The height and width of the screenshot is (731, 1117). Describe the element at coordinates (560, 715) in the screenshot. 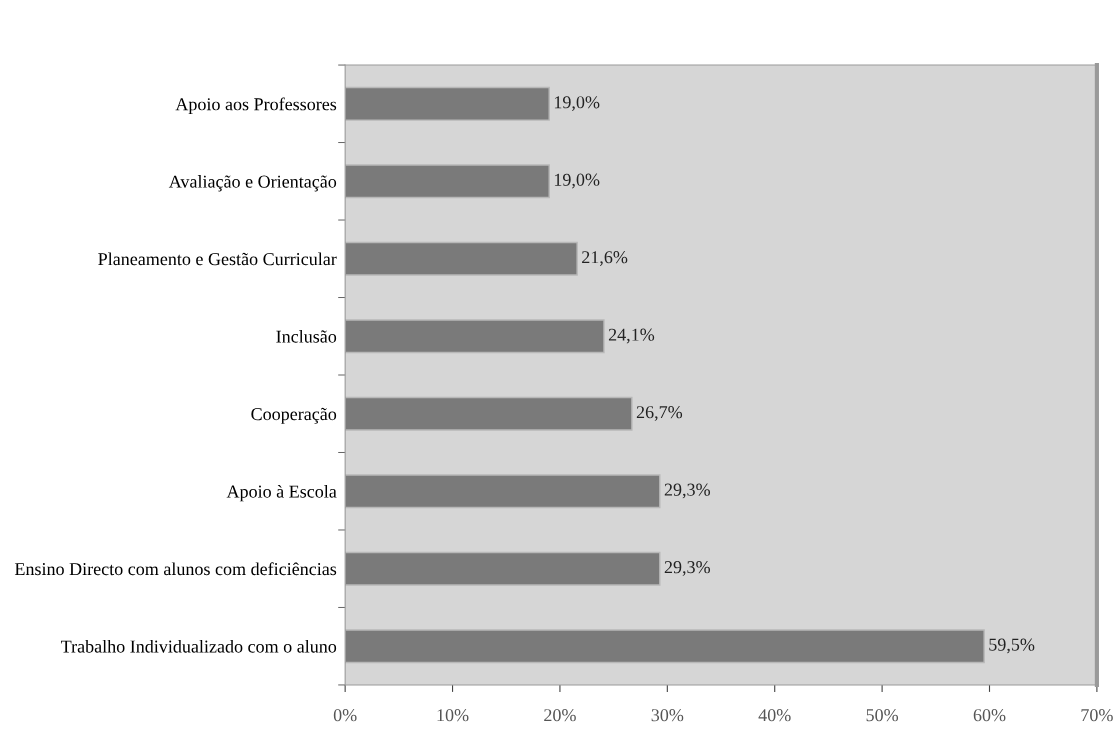

I see `x-tick-label: 20%` at that location.